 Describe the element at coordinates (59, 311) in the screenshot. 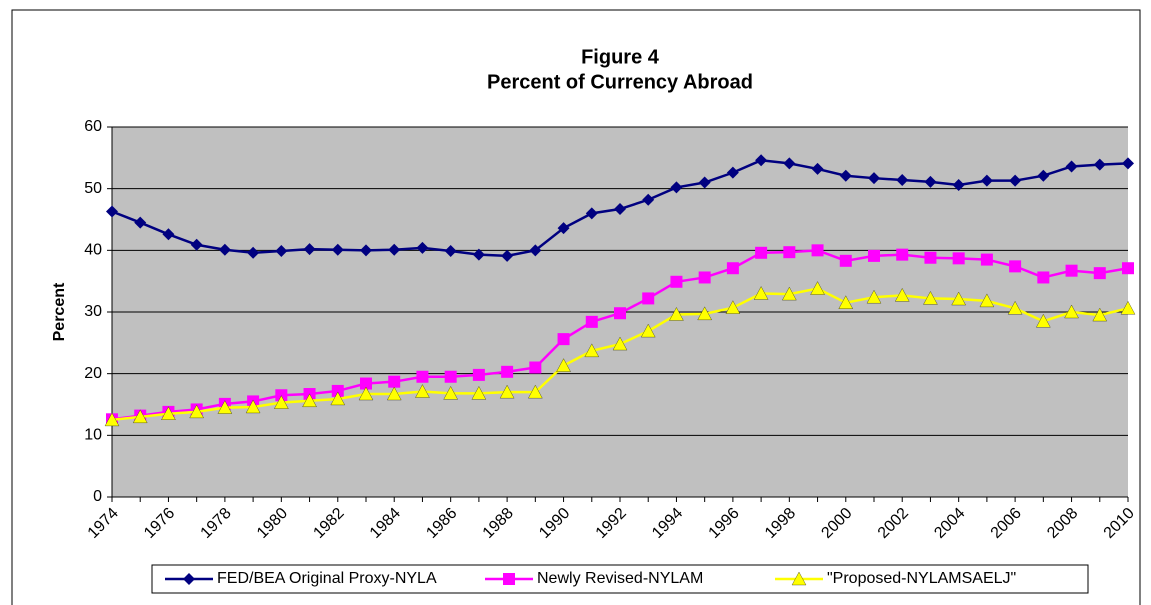

I see `y-axis-label: Percent` at that location.